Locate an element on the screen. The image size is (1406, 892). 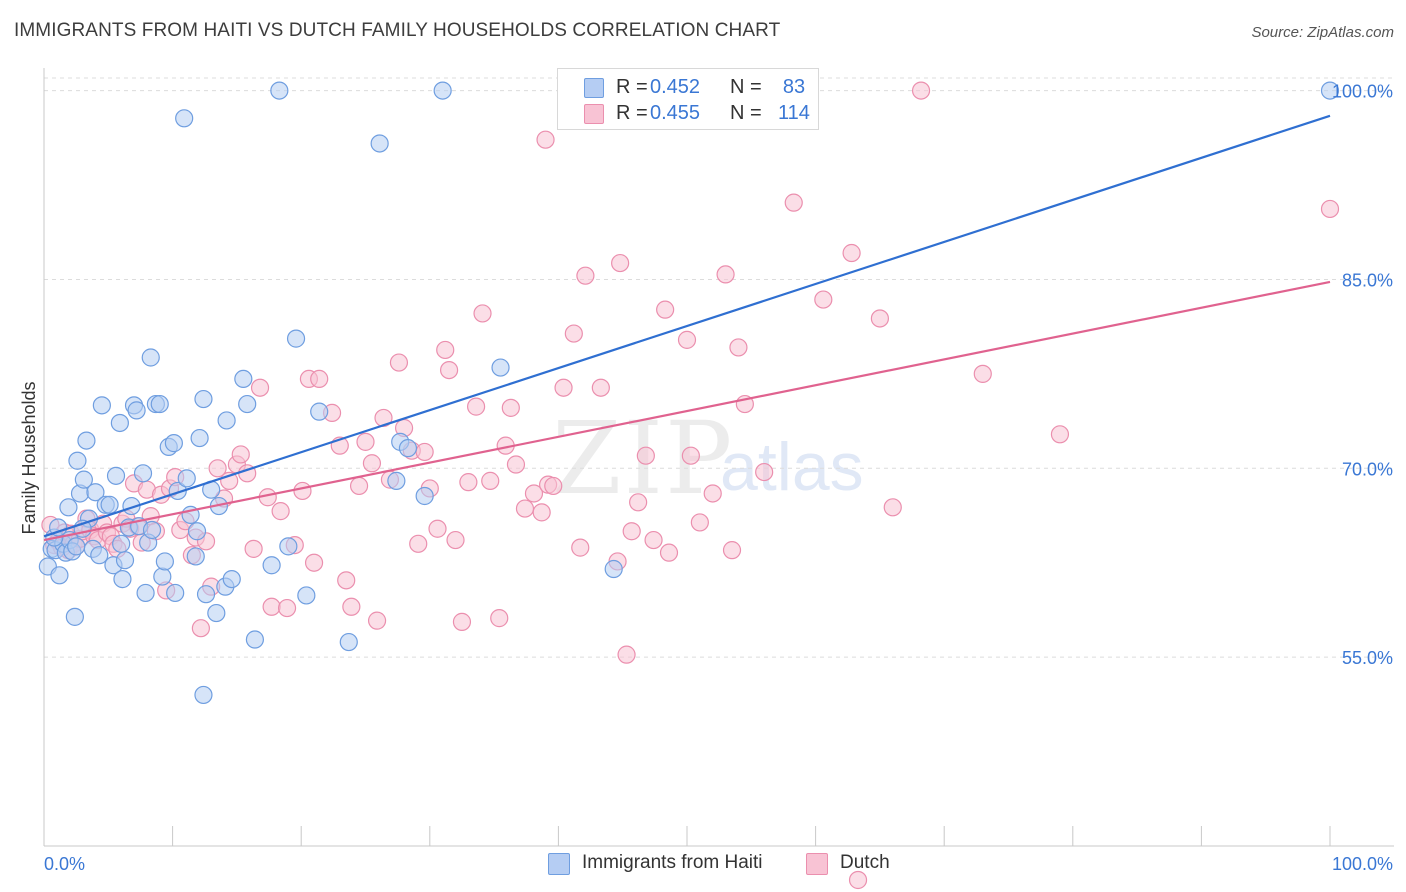
haiti-legend-label: Immigrants from Haiti is located at coordinates (672, 862).